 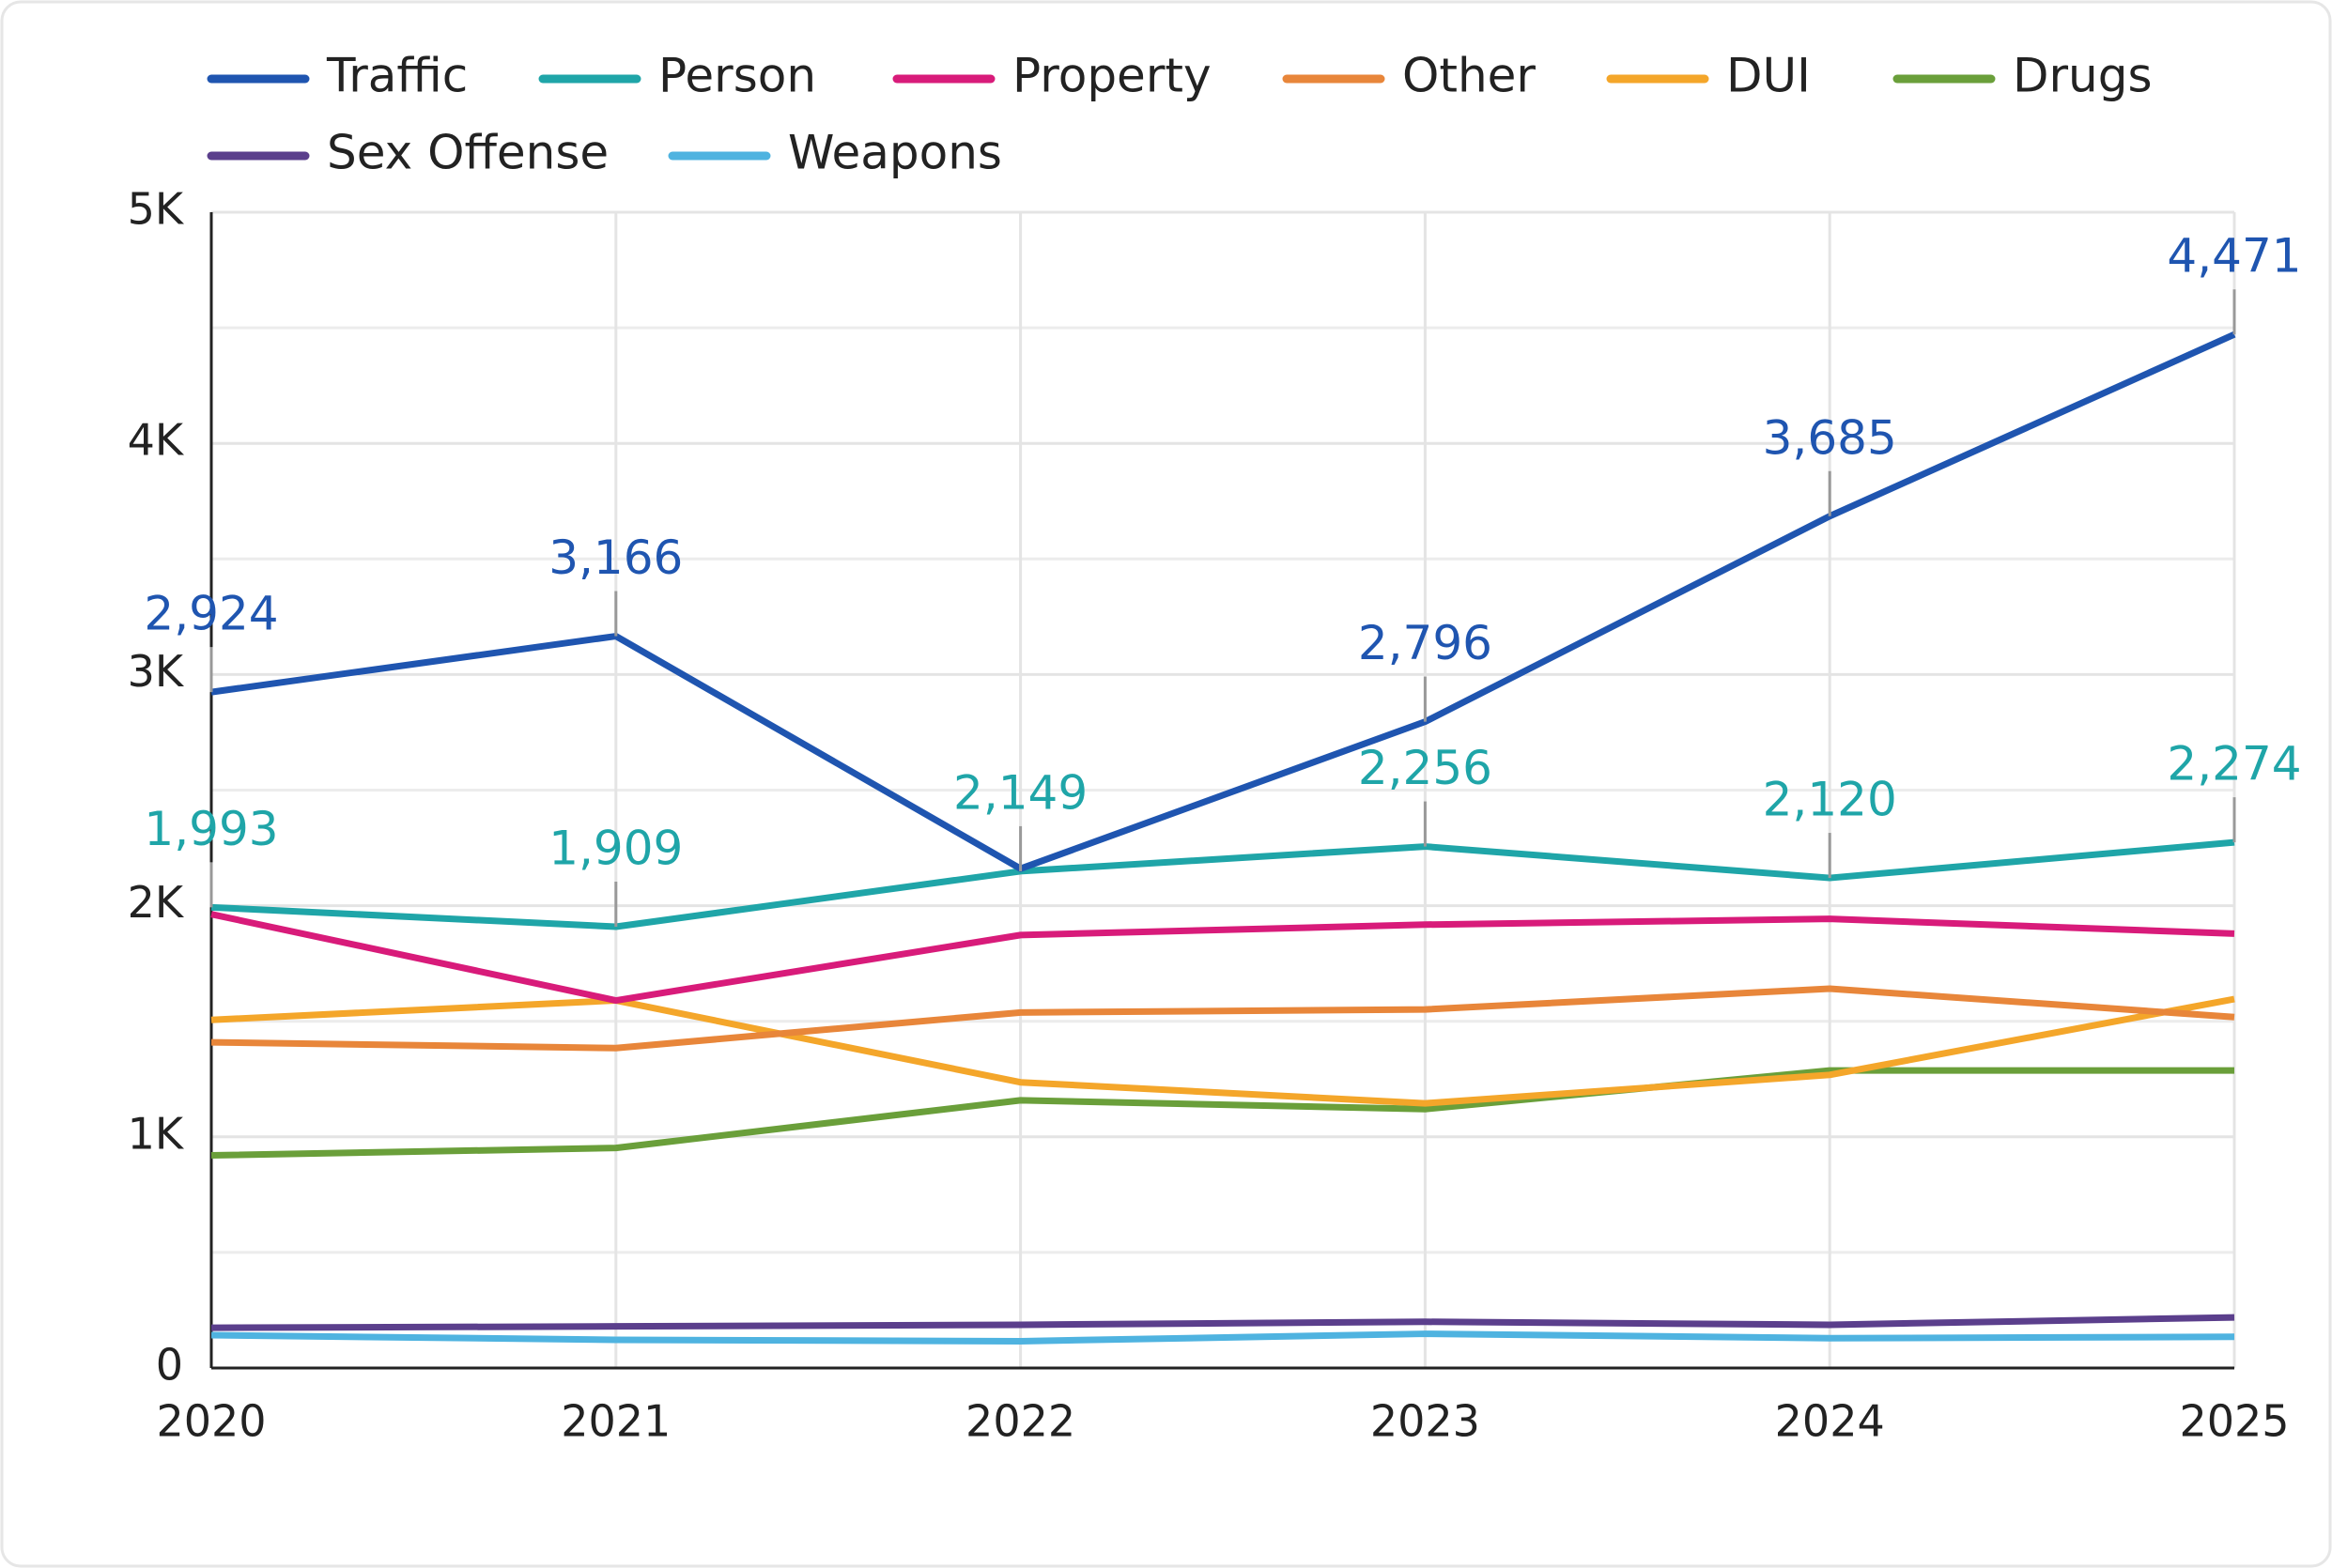 I want to click on data-label: 2,924, so click(x=211, y=614).